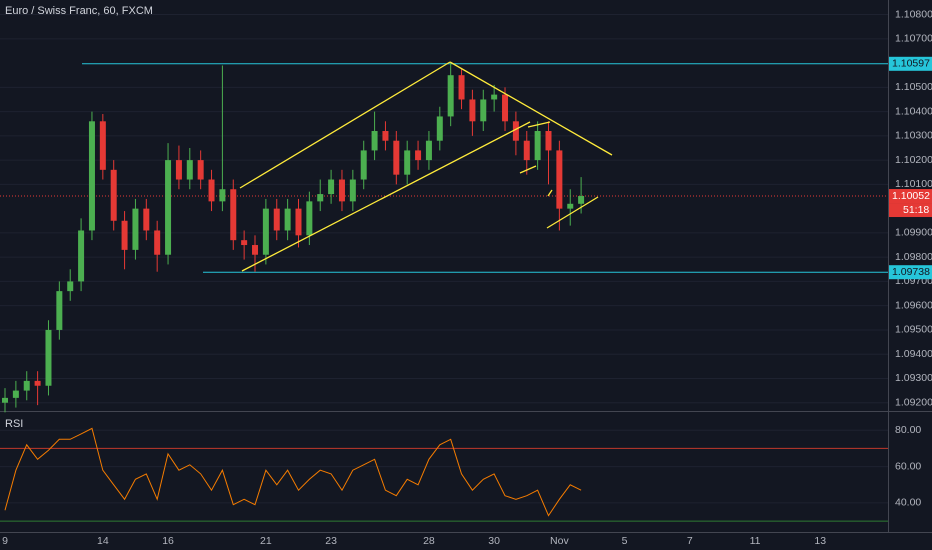 This screenshot has width=932, height=550. Describe the element at coordinates (913, 160) in the screenshot. I see `y-tick-label: 1.10200` at that location.